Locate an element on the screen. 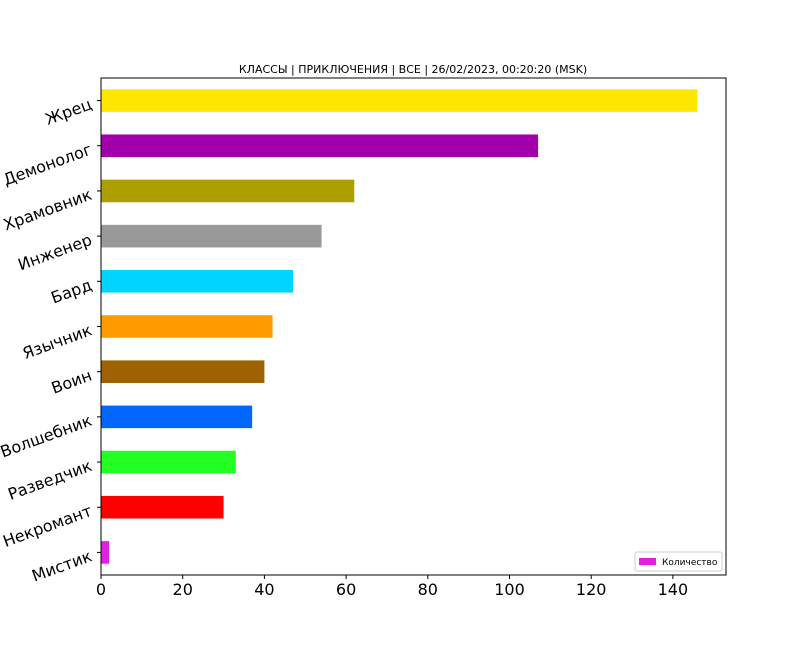 The height and width of the screenshot is (646, 807). x-tick-label: 60 is located at coordinates (346, 589).